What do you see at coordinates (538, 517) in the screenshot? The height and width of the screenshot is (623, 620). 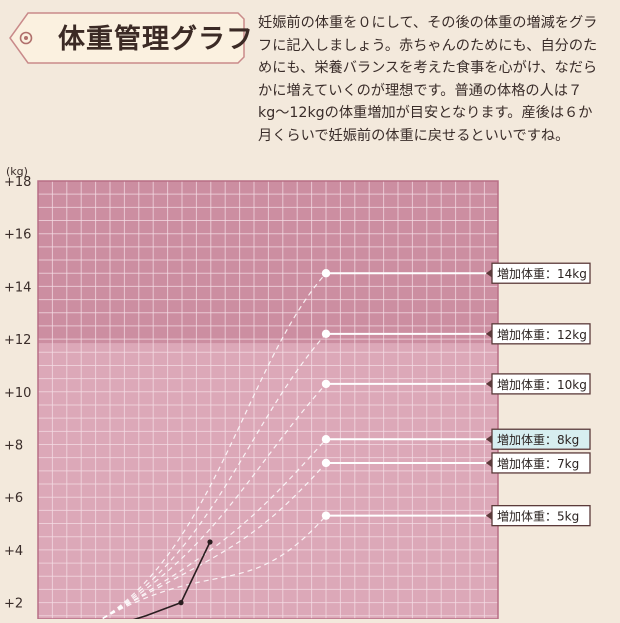 I see `curve-label: 増加体重：5kg` at bounding box center [538, 517].